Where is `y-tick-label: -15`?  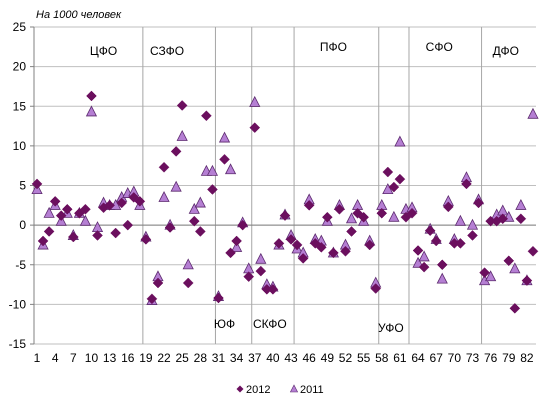 y-tick-label: -15 is located at coordinates (18, 344).